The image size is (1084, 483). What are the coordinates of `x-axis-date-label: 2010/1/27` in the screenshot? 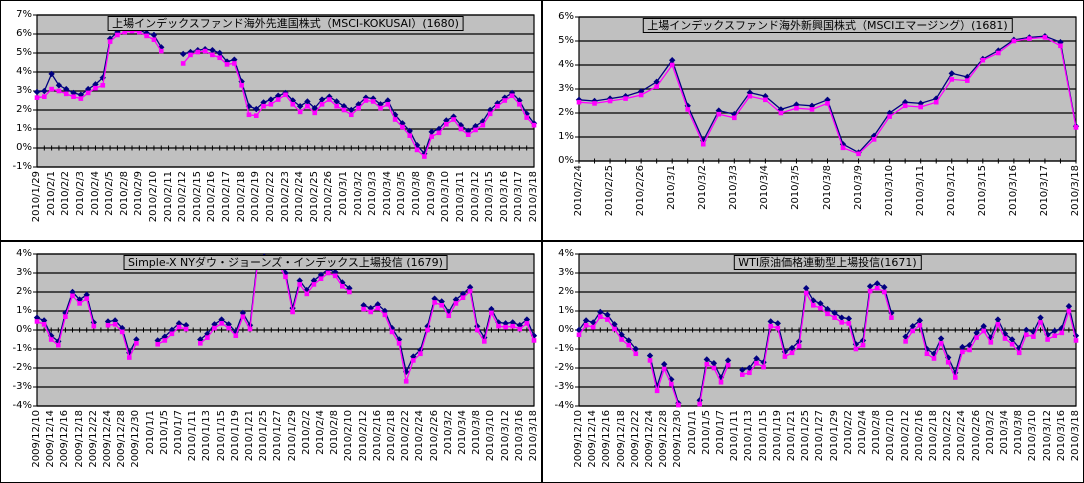 It's located at (820, 436).